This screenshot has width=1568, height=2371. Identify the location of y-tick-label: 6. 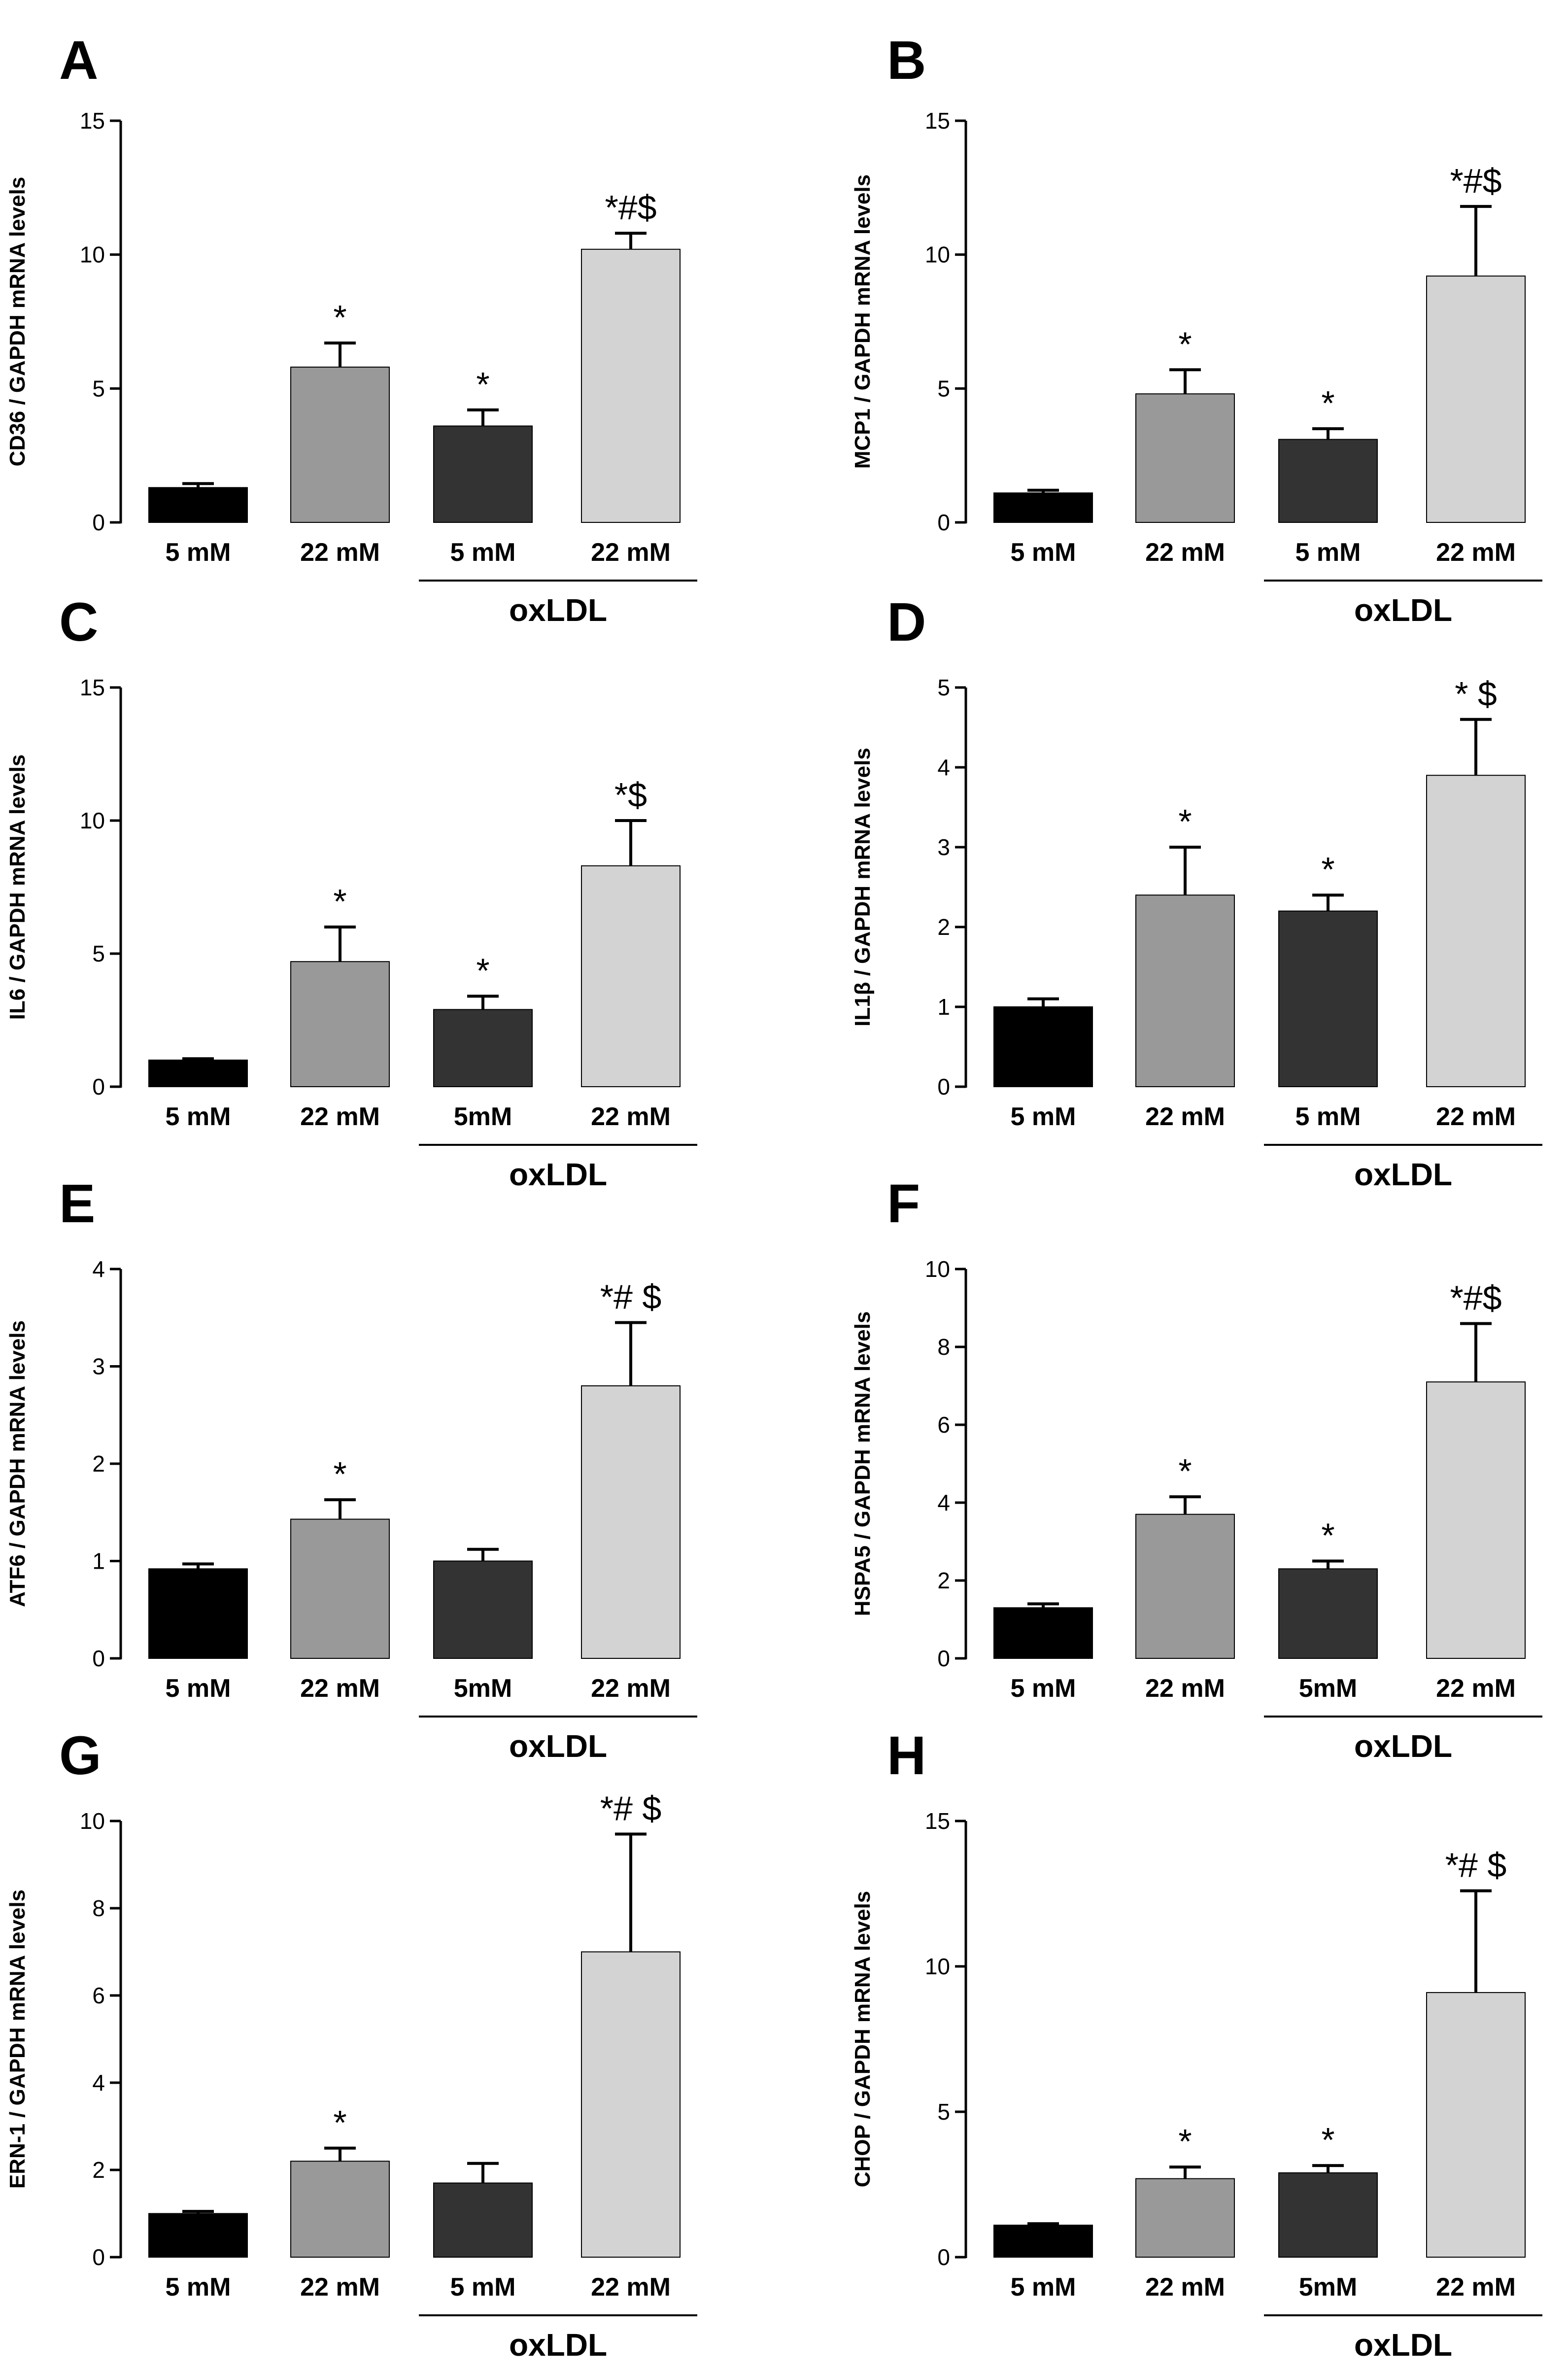
(98, 1995).